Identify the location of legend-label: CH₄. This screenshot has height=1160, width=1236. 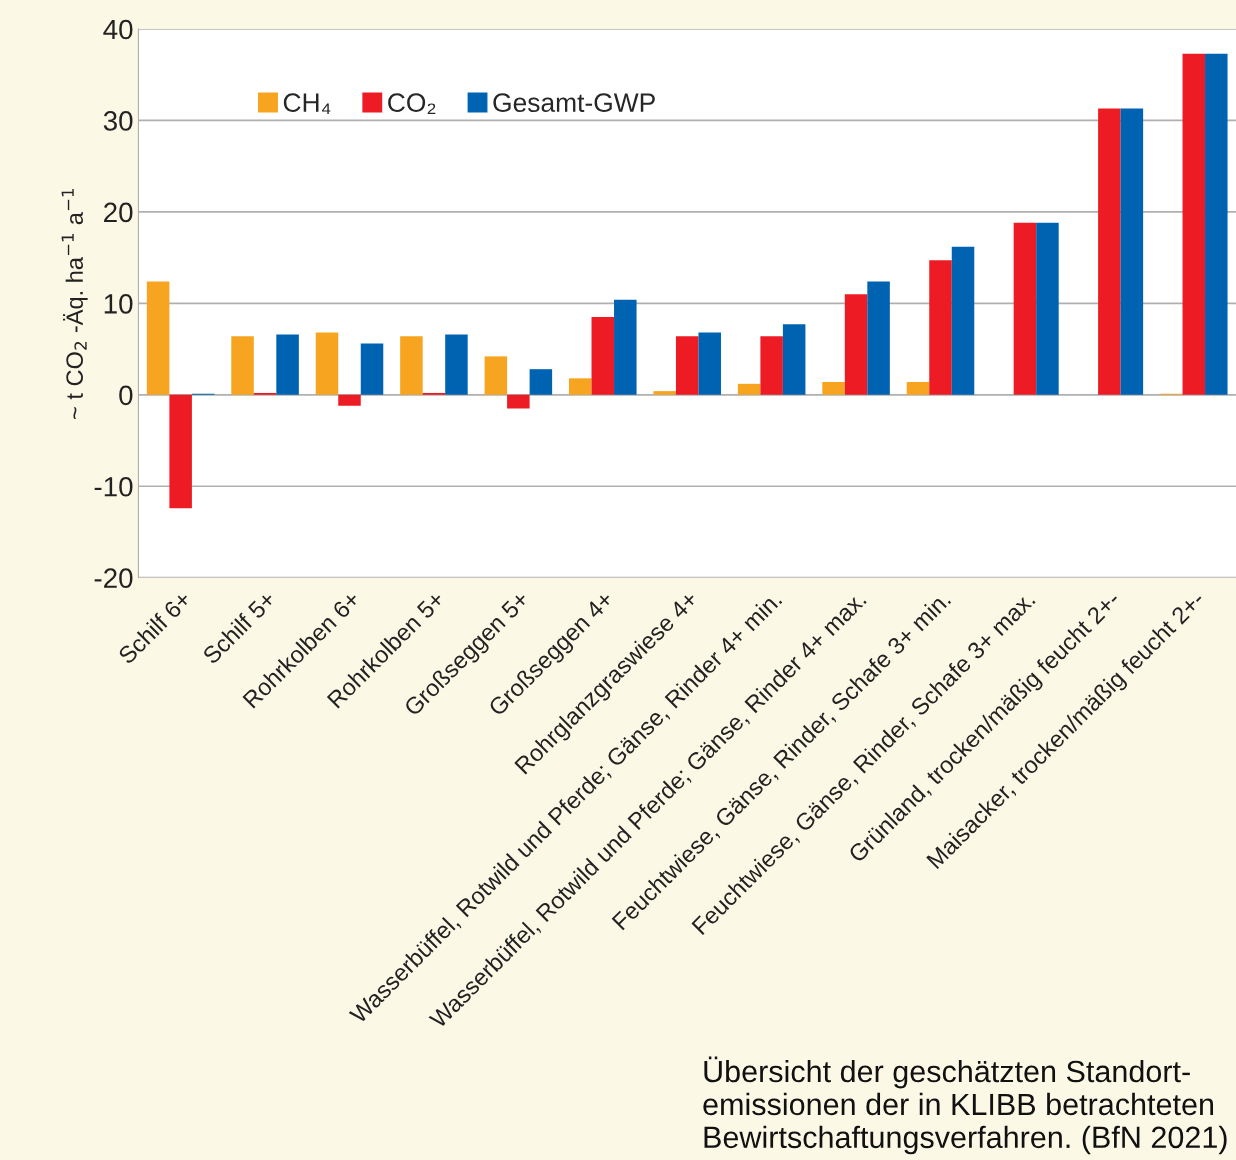
(307, 103).